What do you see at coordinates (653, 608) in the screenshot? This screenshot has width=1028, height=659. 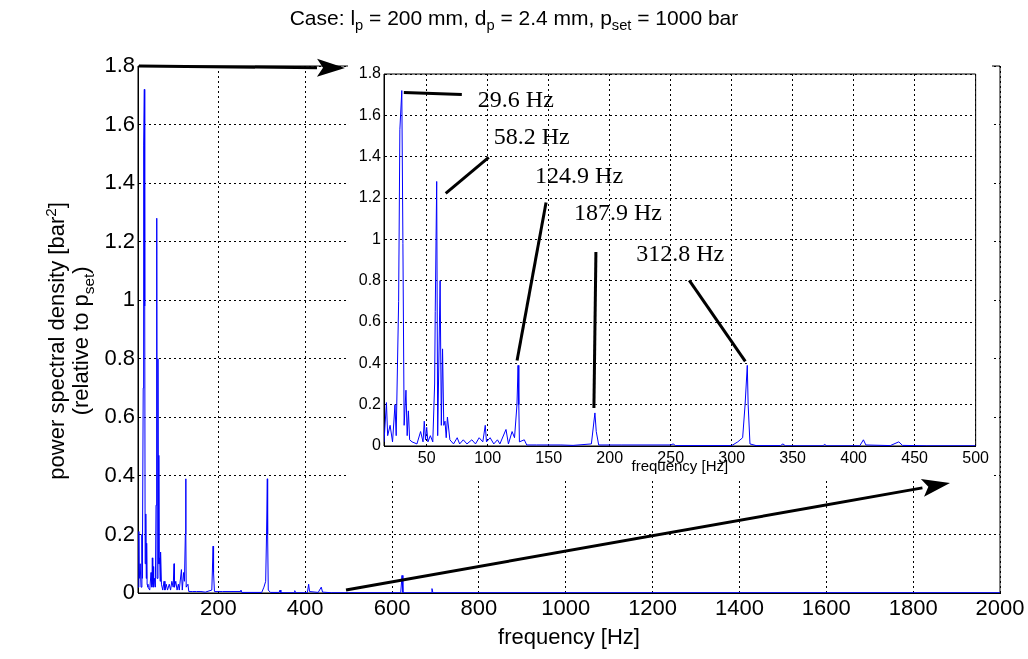 I see `x-tick-label: 1200` at bounding box center [653, 608].